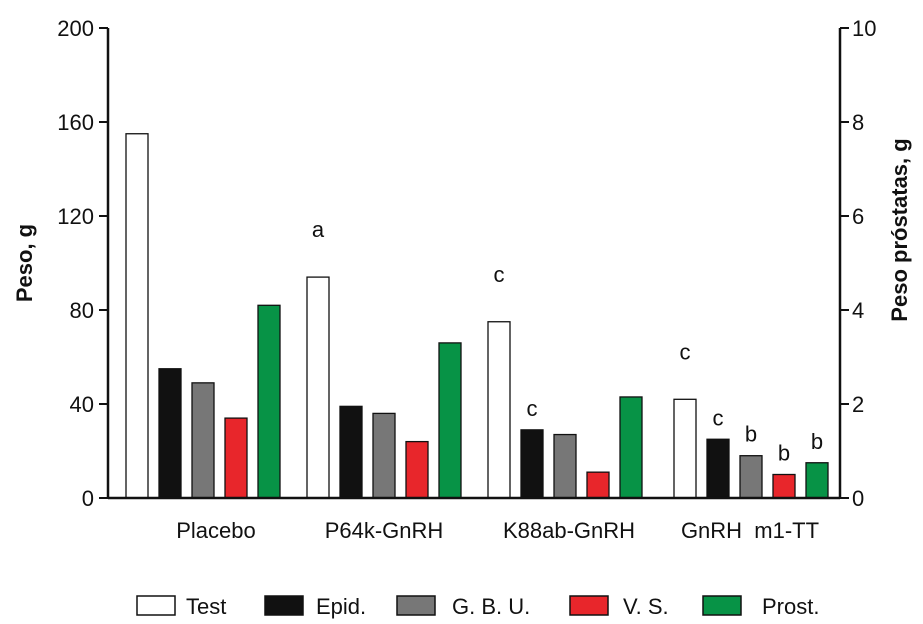 The width and height of the screenshot is (923, 624). I want to click on bar-epid--2, so click(532, 464).